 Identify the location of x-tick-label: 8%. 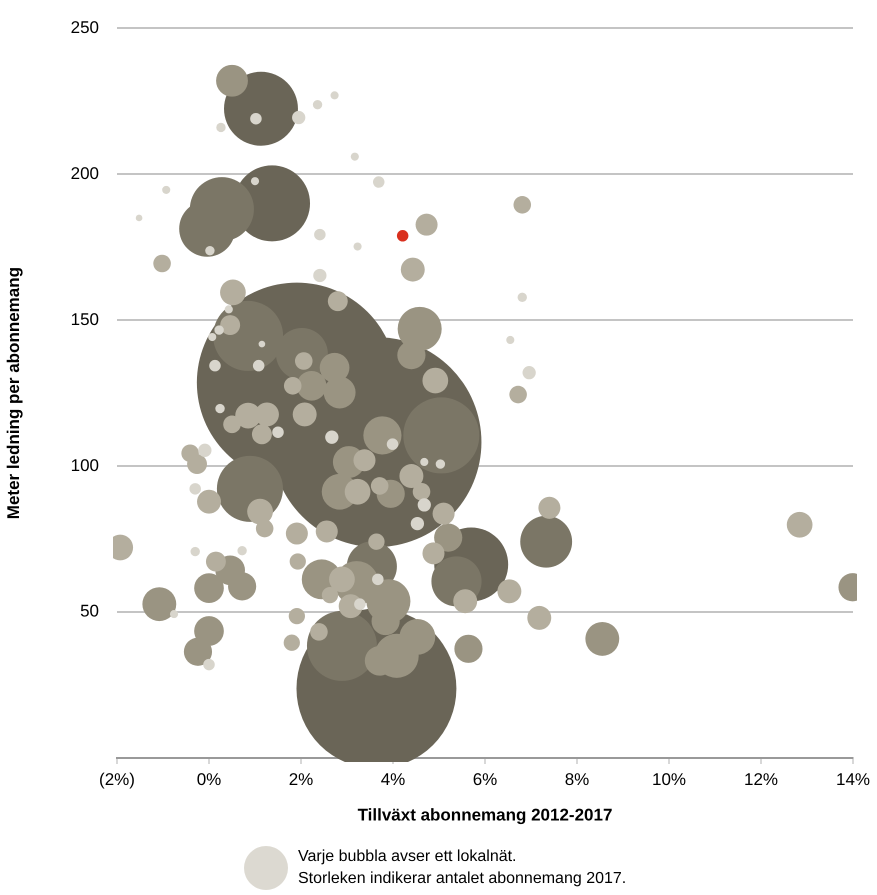
(577, 779).